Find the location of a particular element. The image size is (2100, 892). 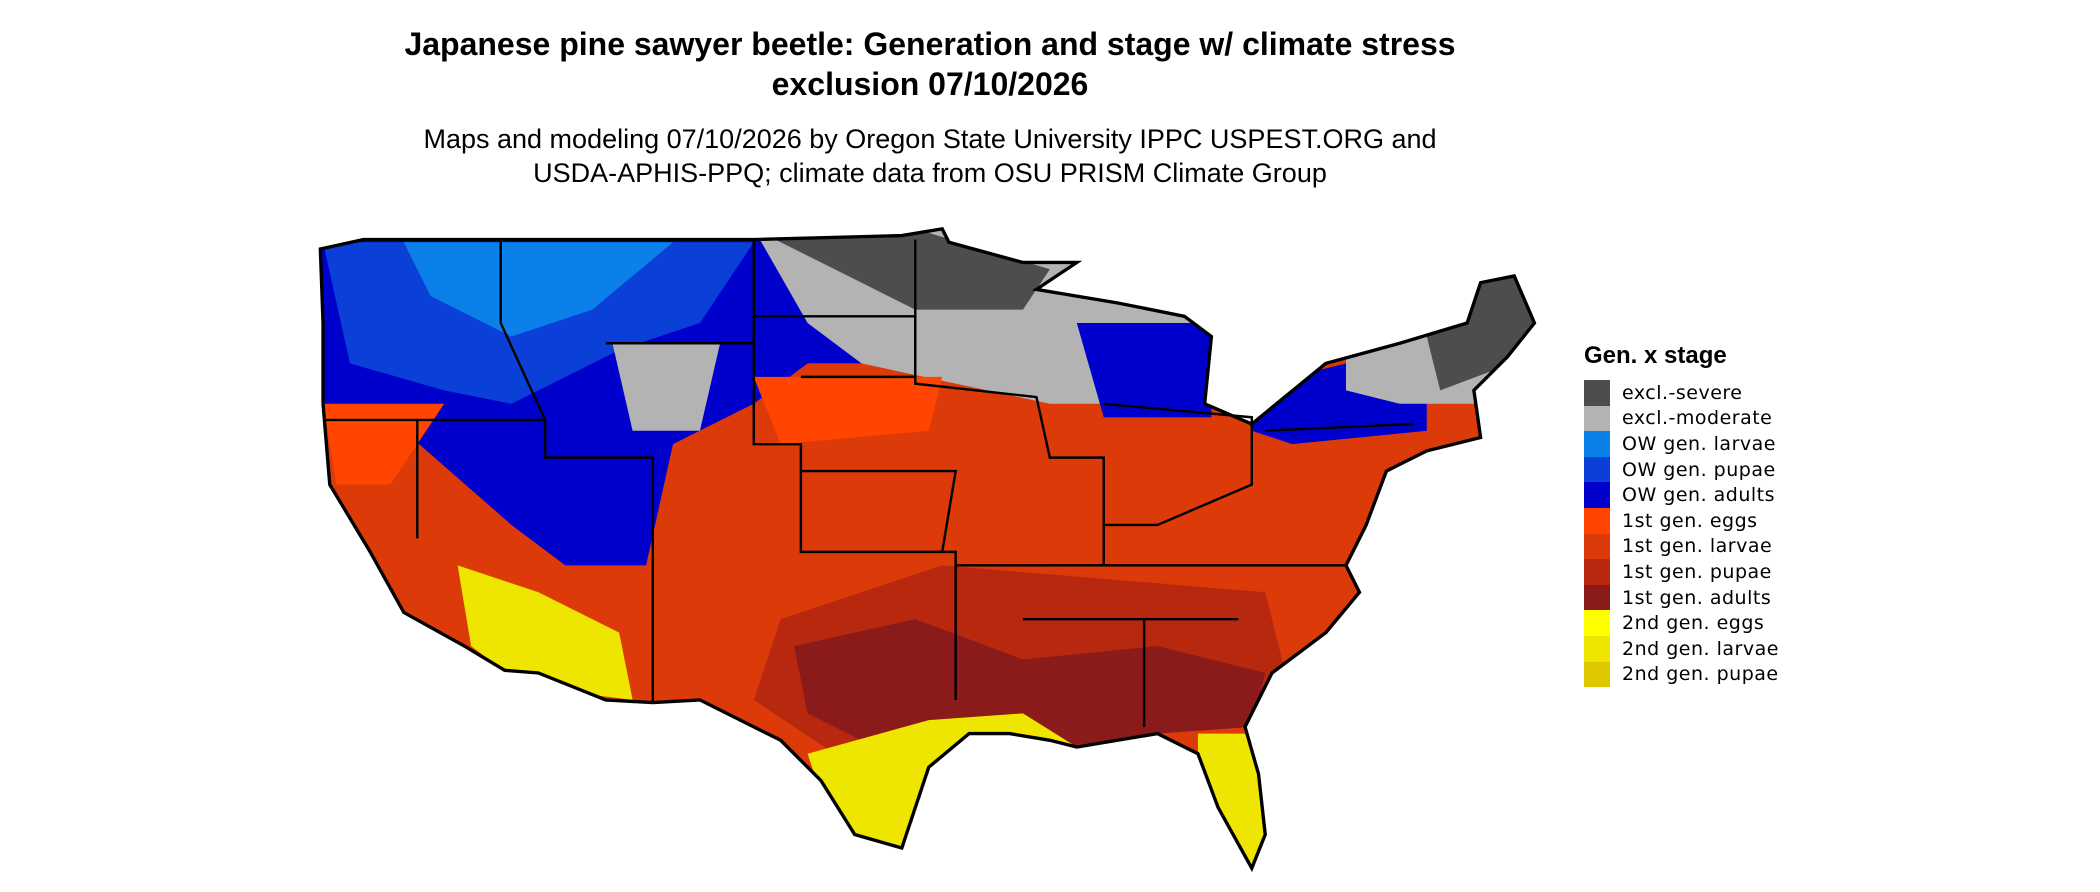

legend-item: 1st gen. adults is located at coordinates (1681, 597).